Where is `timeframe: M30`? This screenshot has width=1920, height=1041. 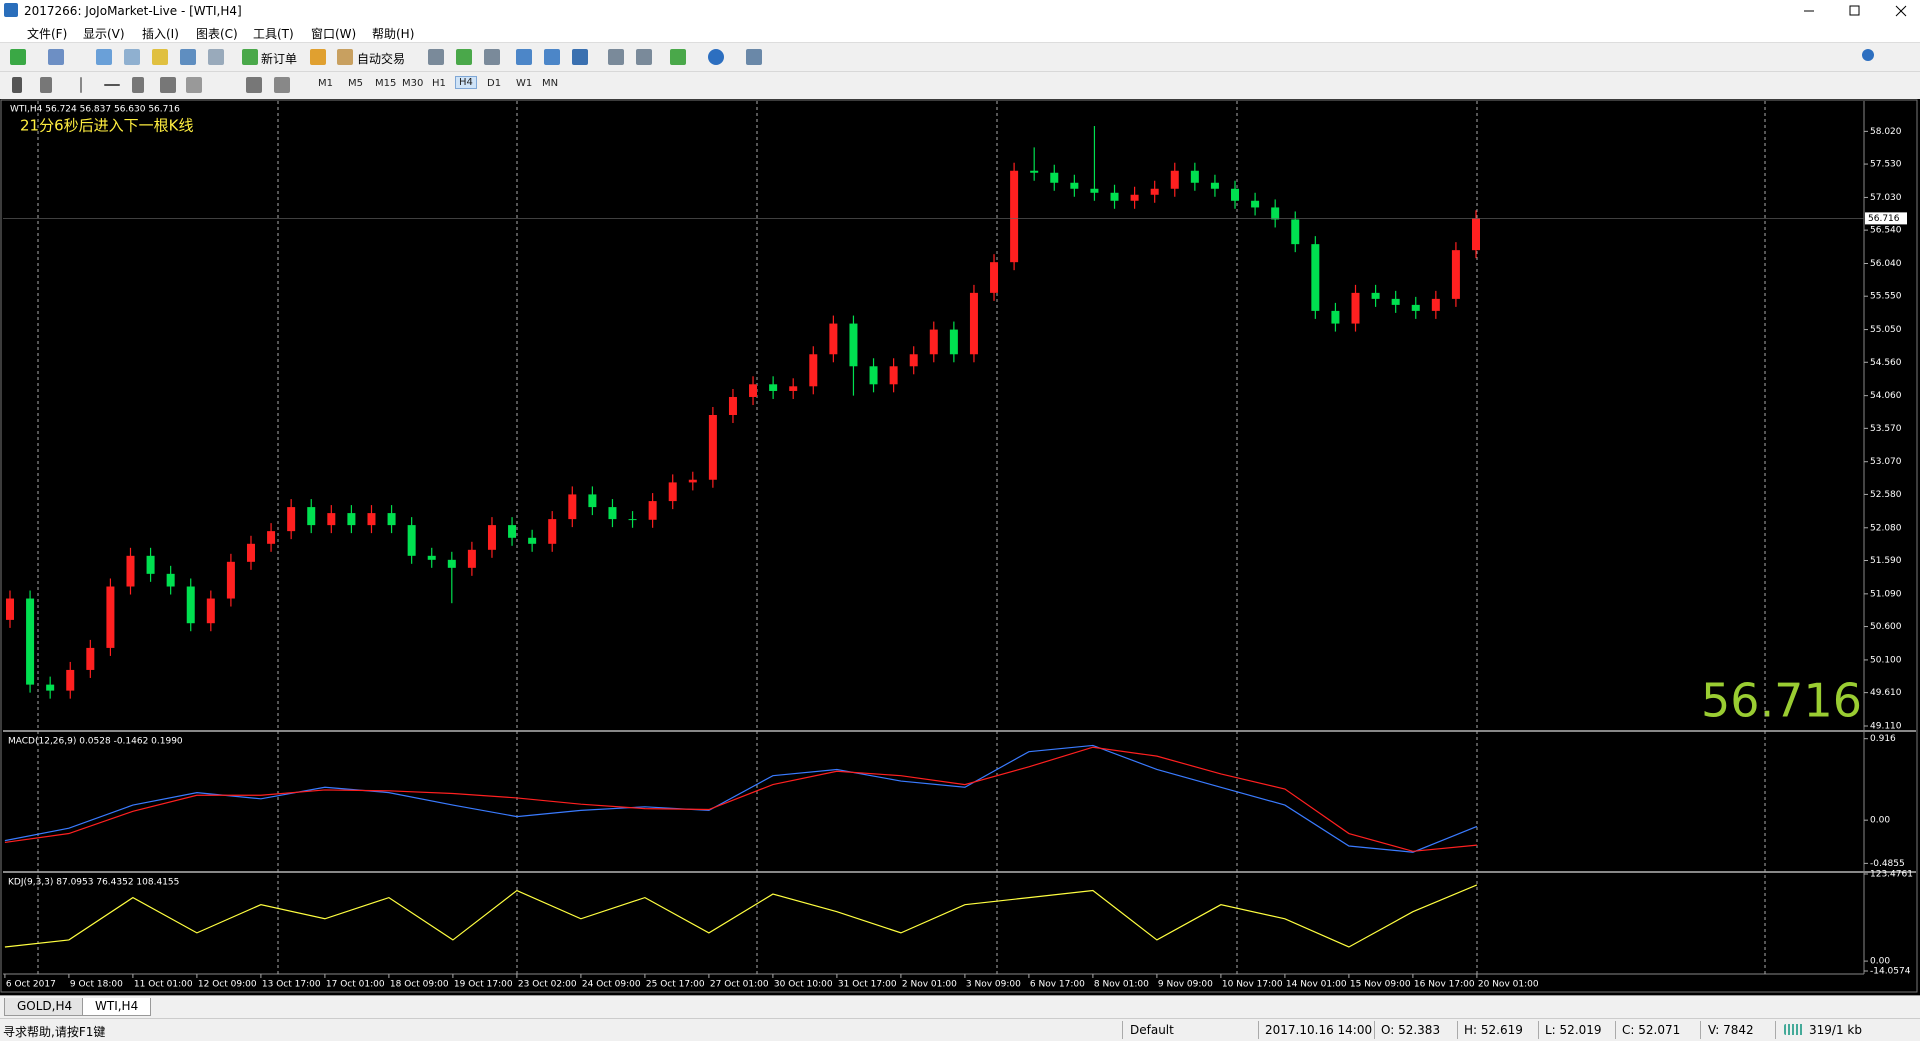
timeframe: M30 is located at coordinates (413, 83).